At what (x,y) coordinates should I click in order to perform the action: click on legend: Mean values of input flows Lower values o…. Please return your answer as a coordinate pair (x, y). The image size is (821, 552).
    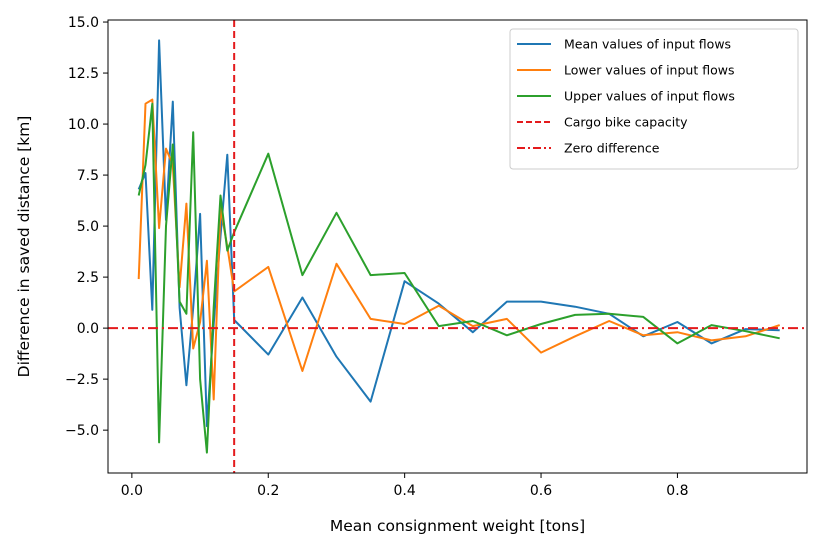
    Looking at the image, I should click on (654, 99).